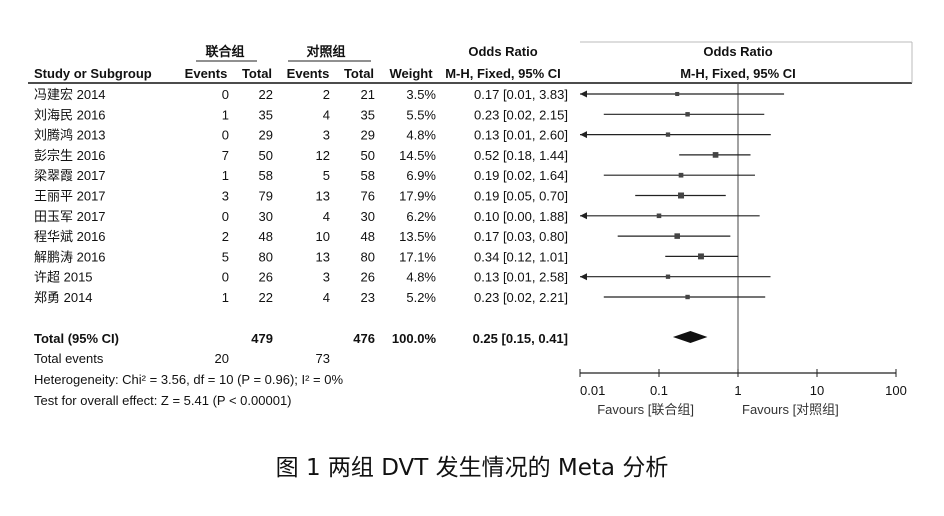  Describe the element at coordinates (645, 409) in the screenshot. I see `favours-left-label: Favours [联合组]` at that location.